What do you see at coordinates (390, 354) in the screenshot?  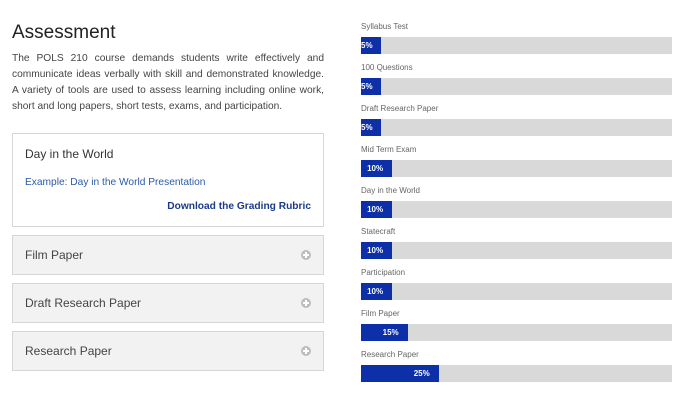 I see `weight-label: Research Paper` at bounding box center [390, 354].